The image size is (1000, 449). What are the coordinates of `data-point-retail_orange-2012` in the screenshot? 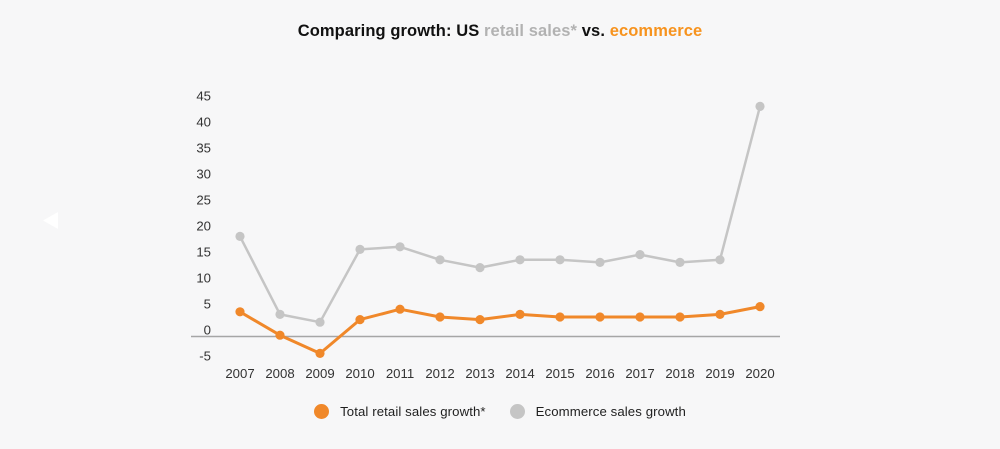 It's located at (440, 317).